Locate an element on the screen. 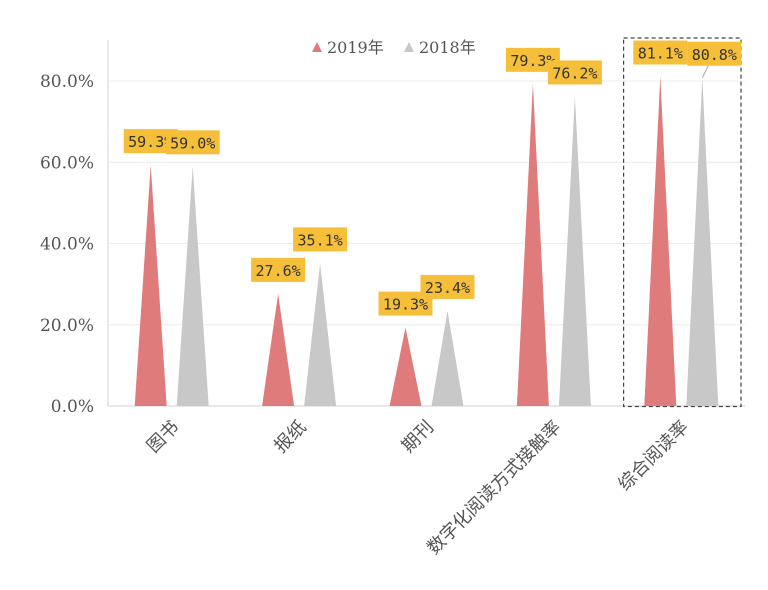  data-label: 76.2% is located at coordinates (574, 73).